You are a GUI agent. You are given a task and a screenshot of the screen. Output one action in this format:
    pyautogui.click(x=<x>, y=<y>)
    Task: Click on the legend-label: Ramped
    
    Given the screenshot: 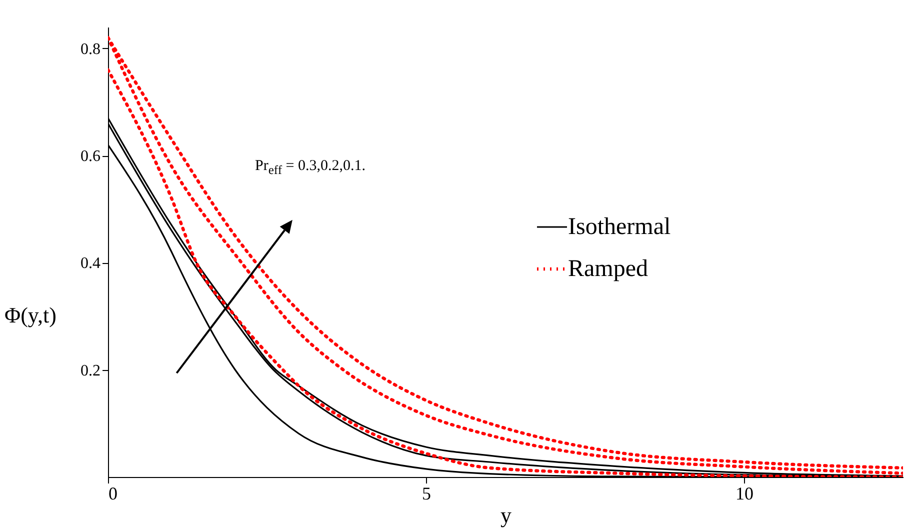 What is the action you would take?
    pyautogui.click(x=608, y=269)
    